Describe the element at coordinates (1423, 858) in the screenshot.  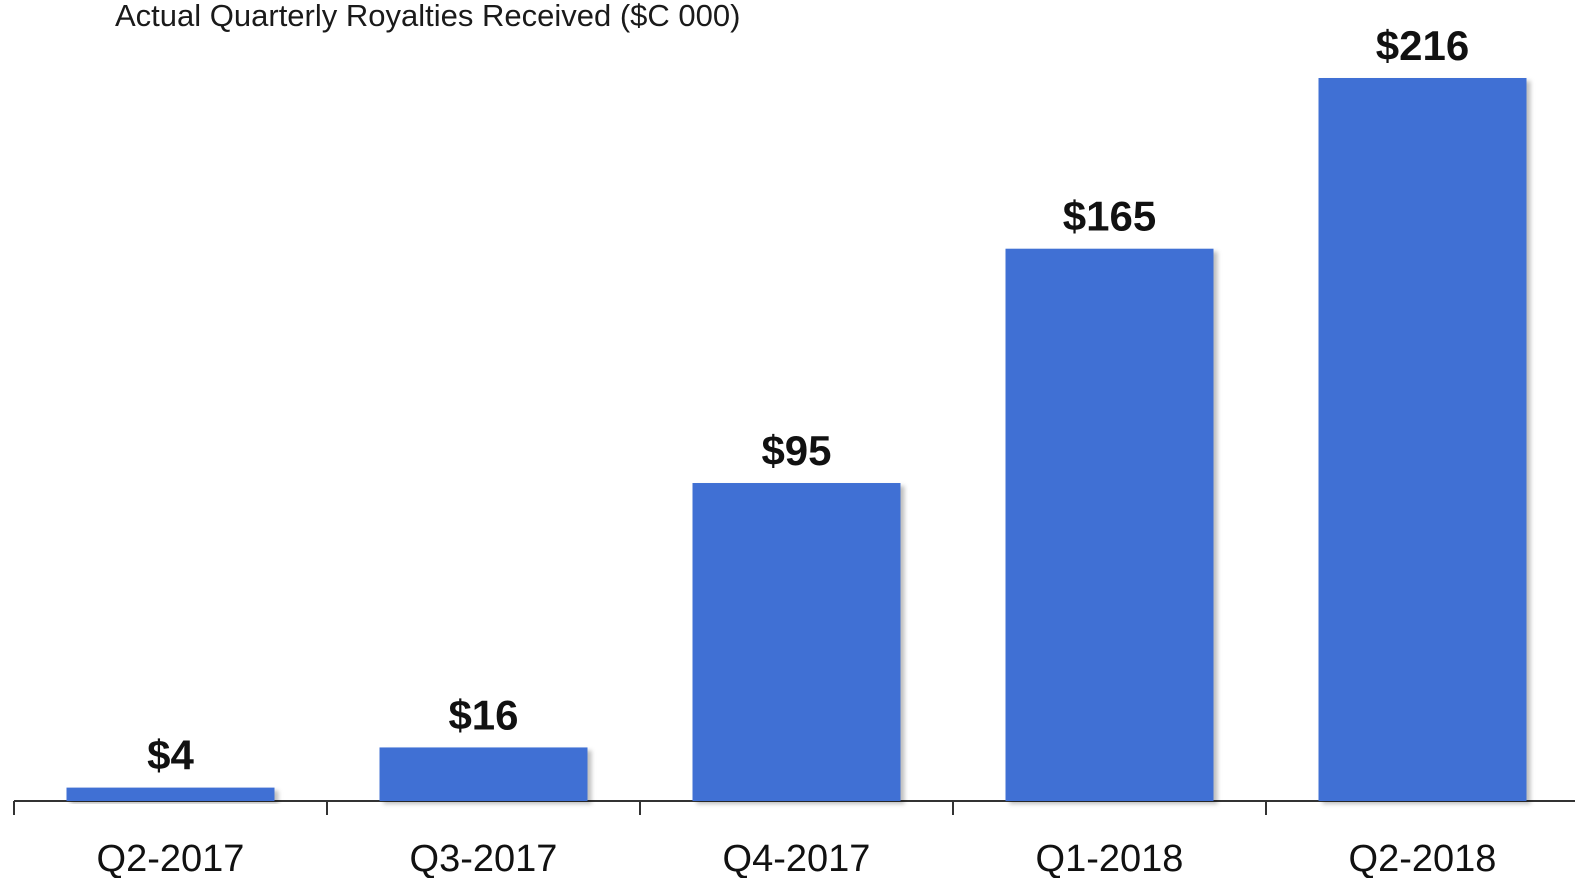
I see `x-tick-label: Q2-2018` at that location.